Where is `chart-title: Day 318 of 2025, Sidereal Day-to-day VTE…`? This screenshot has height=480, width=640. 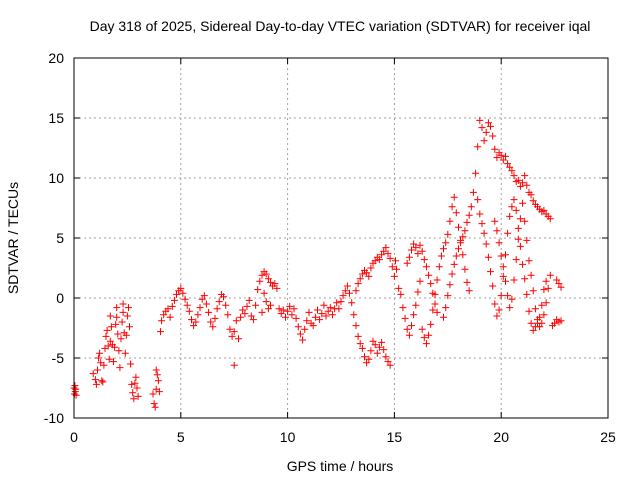
chart-title: Day 318 of 2025, Sidereal Day-to-day VTE… is located at coordinates (340, 26).